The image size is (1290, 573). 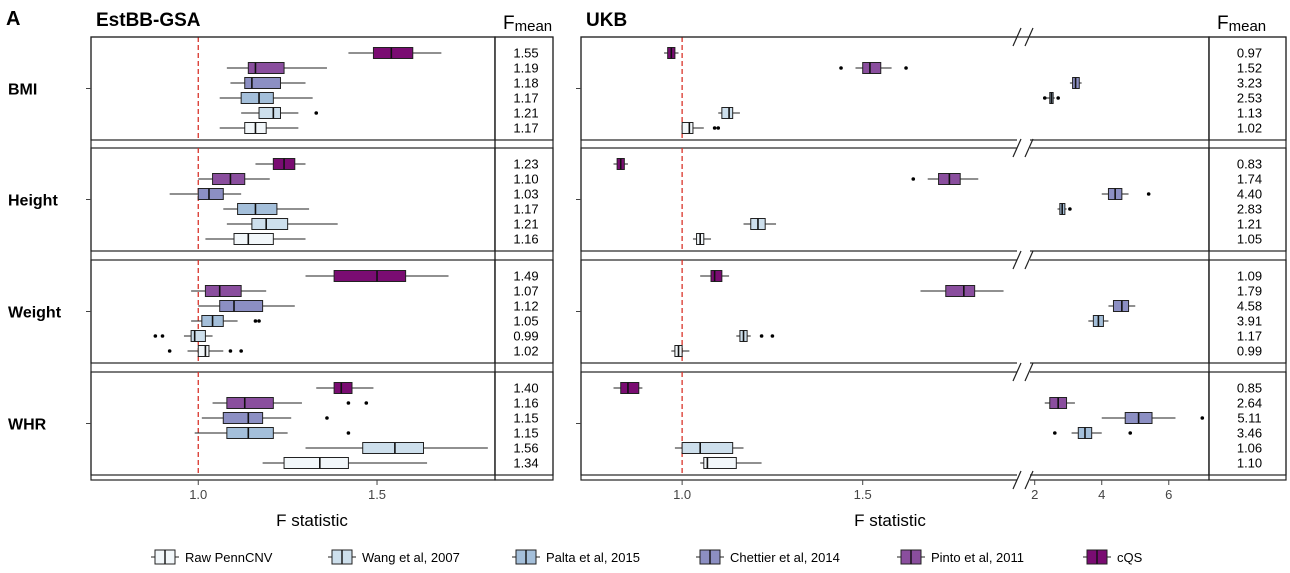 I want to click on box-raw-penncnv-whr, so click(x=731, y=463).